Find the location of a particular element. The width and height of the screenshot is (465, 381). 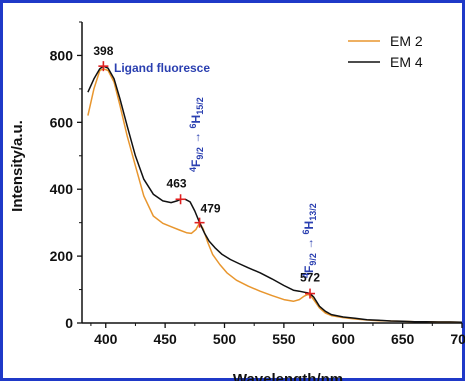

x-tick-label: 500 is located at coordinates (225, 339).